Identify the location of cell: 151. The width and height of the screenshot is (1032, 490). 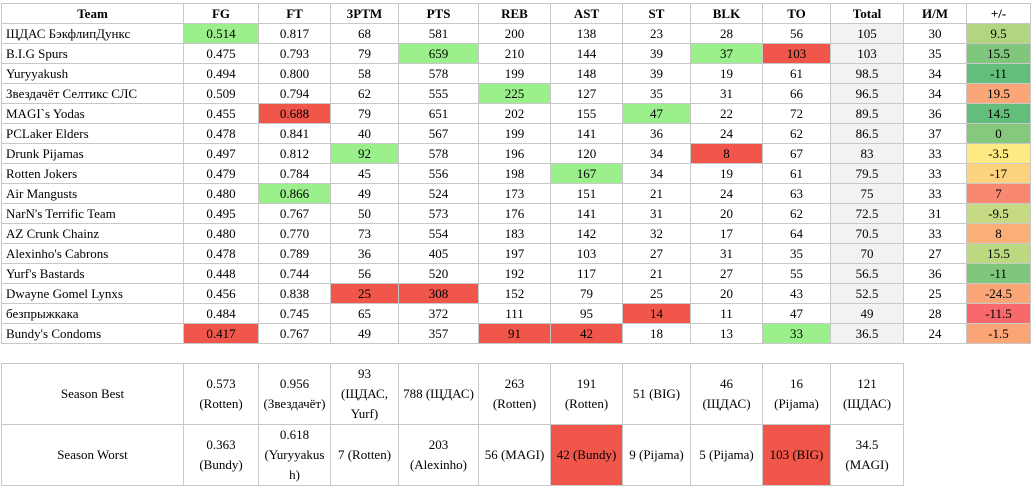
(586, 193).